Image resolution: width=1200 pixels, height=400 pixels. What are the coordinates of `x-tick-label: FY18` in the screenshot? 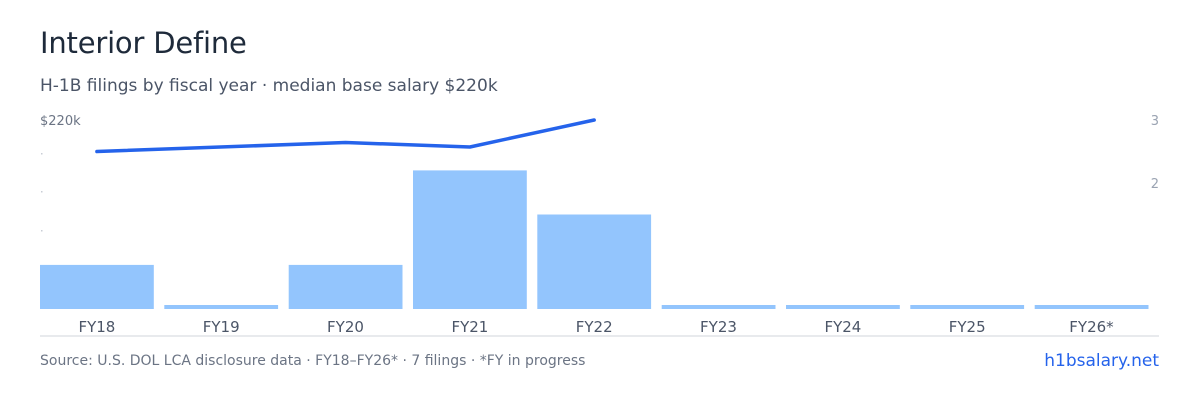 It's located at (96, 327).